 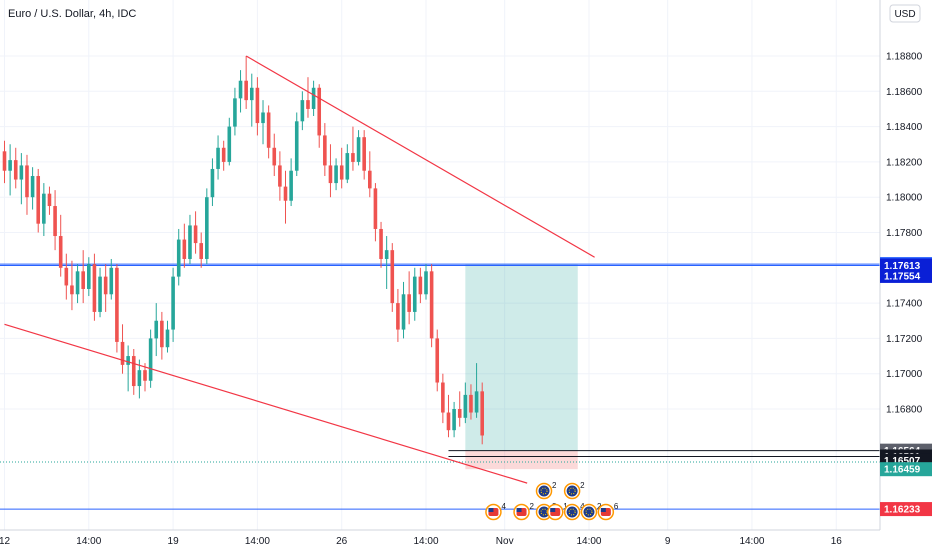 I want to click on price-tick-label: 1.18800, so click(x=904, y=57).